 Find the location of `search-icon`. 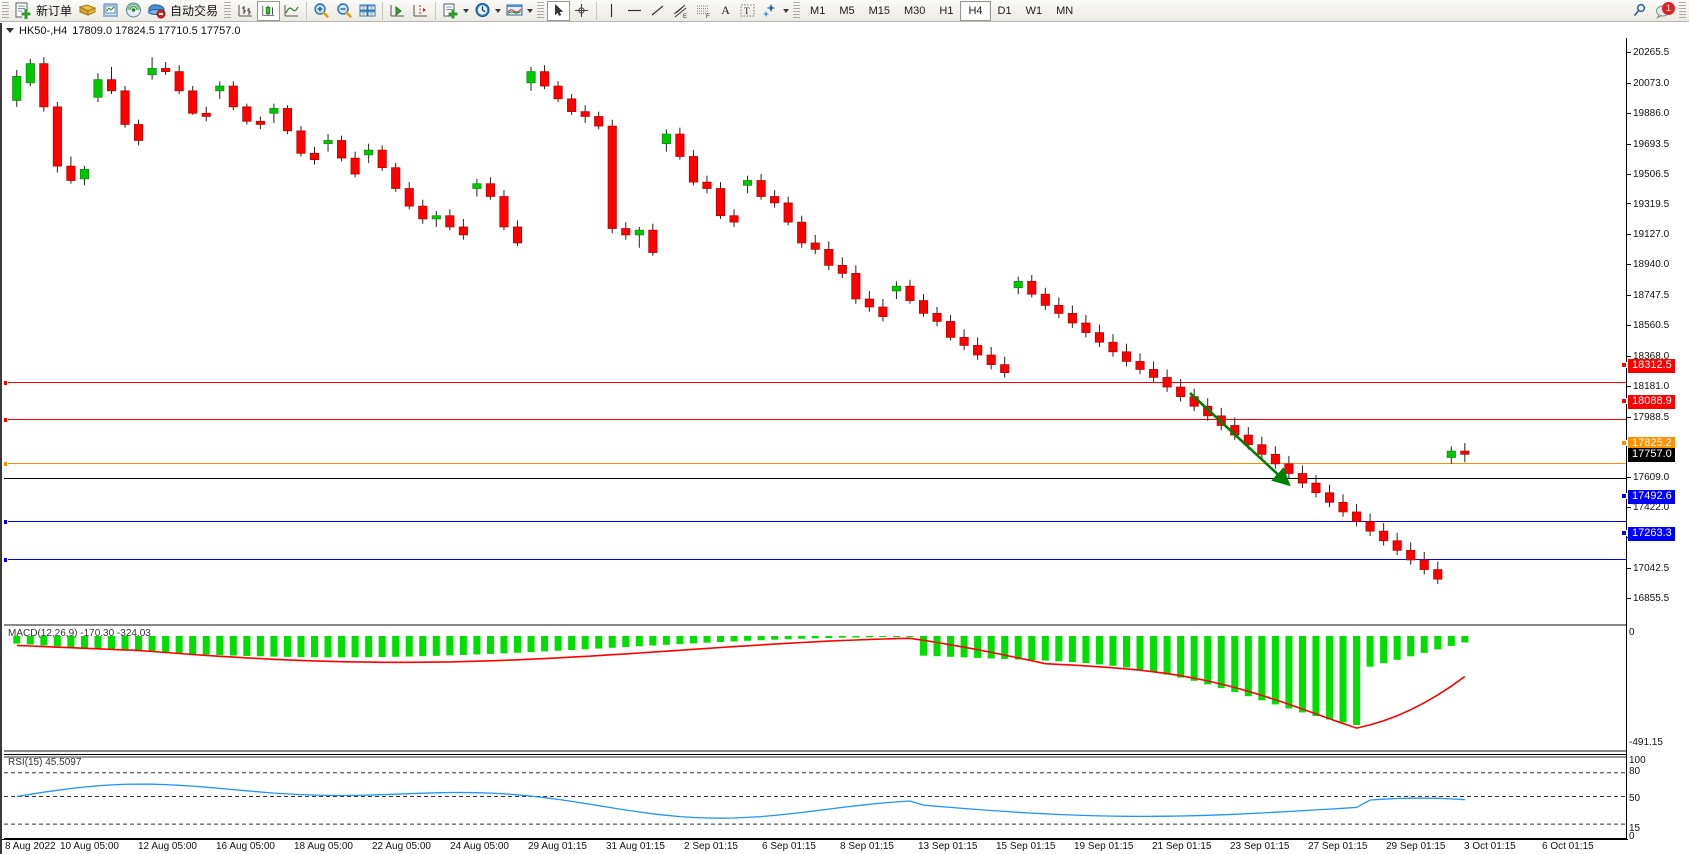

search-icon is located at coordinates (1639, 11).